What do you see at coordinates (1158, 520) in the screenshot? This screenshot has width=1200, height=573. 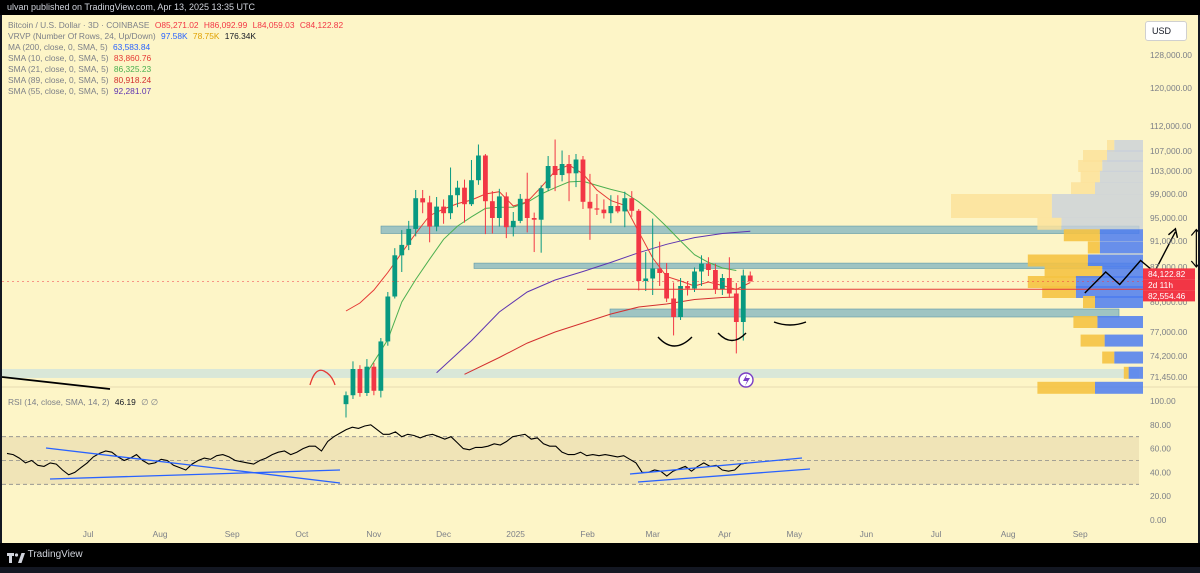 I see `rsi-axis-label: 0.00` at bounding box center [1158, 520].